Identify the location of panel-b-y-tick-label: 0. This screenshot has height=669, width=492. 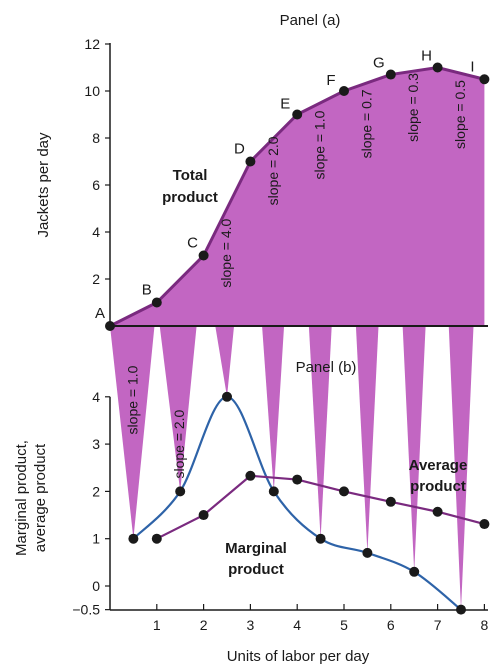
(96, 586).